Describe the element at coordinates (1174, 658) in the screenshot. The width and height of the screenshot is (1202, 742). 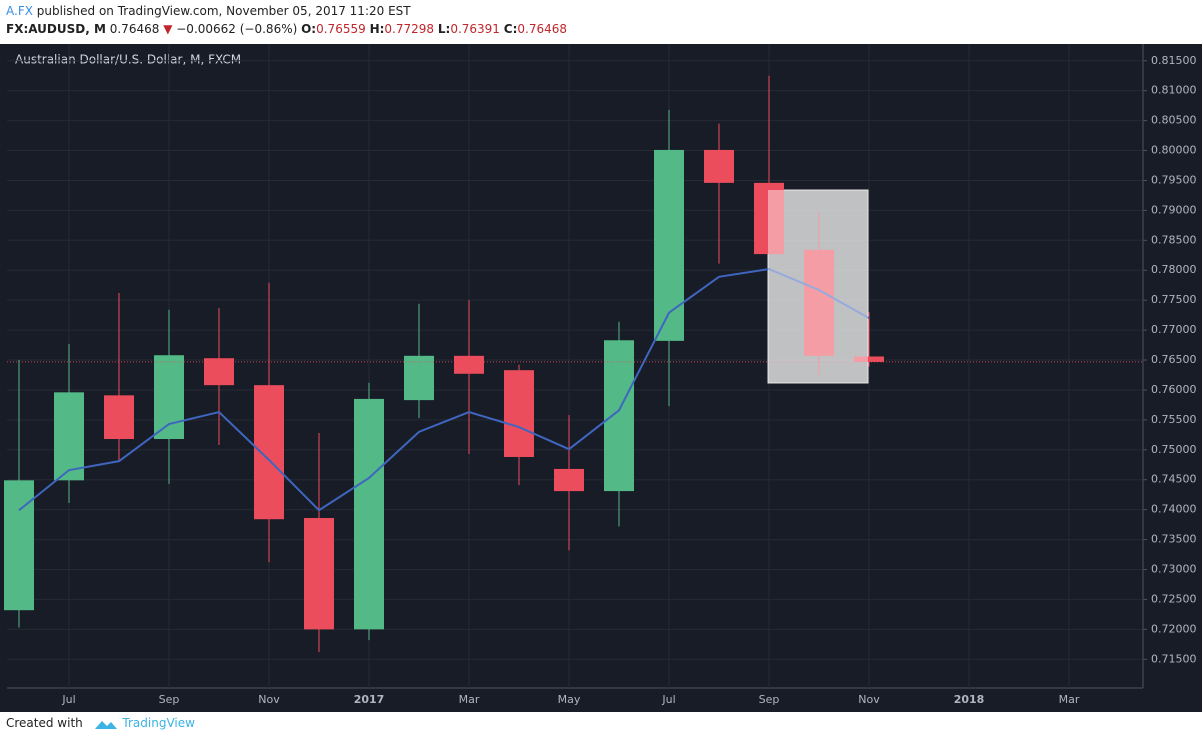
I see `y-tick-label: 0.71500` at that location.